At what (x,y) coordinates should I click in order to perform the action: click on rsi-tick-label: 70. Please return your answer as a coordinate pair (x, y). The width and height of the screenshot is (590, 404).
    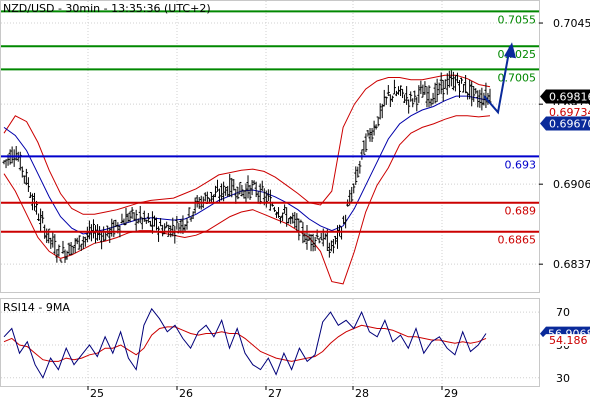
    Looking at the image, I should click on (563, 312).